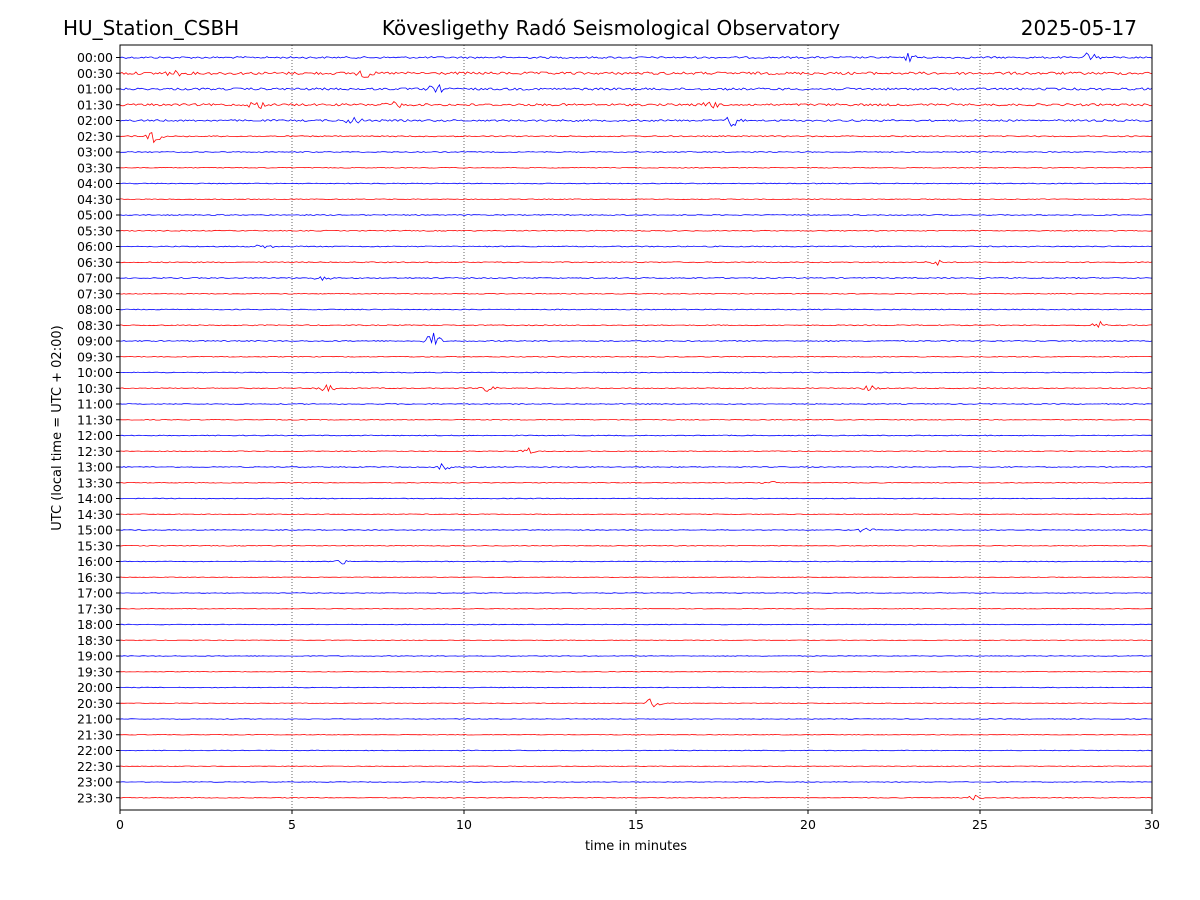 The image size is (1200, 900). Describe the element at coordinates (95, 766) in the screenshot. I see `y-tick-label: 22:30` at that location.